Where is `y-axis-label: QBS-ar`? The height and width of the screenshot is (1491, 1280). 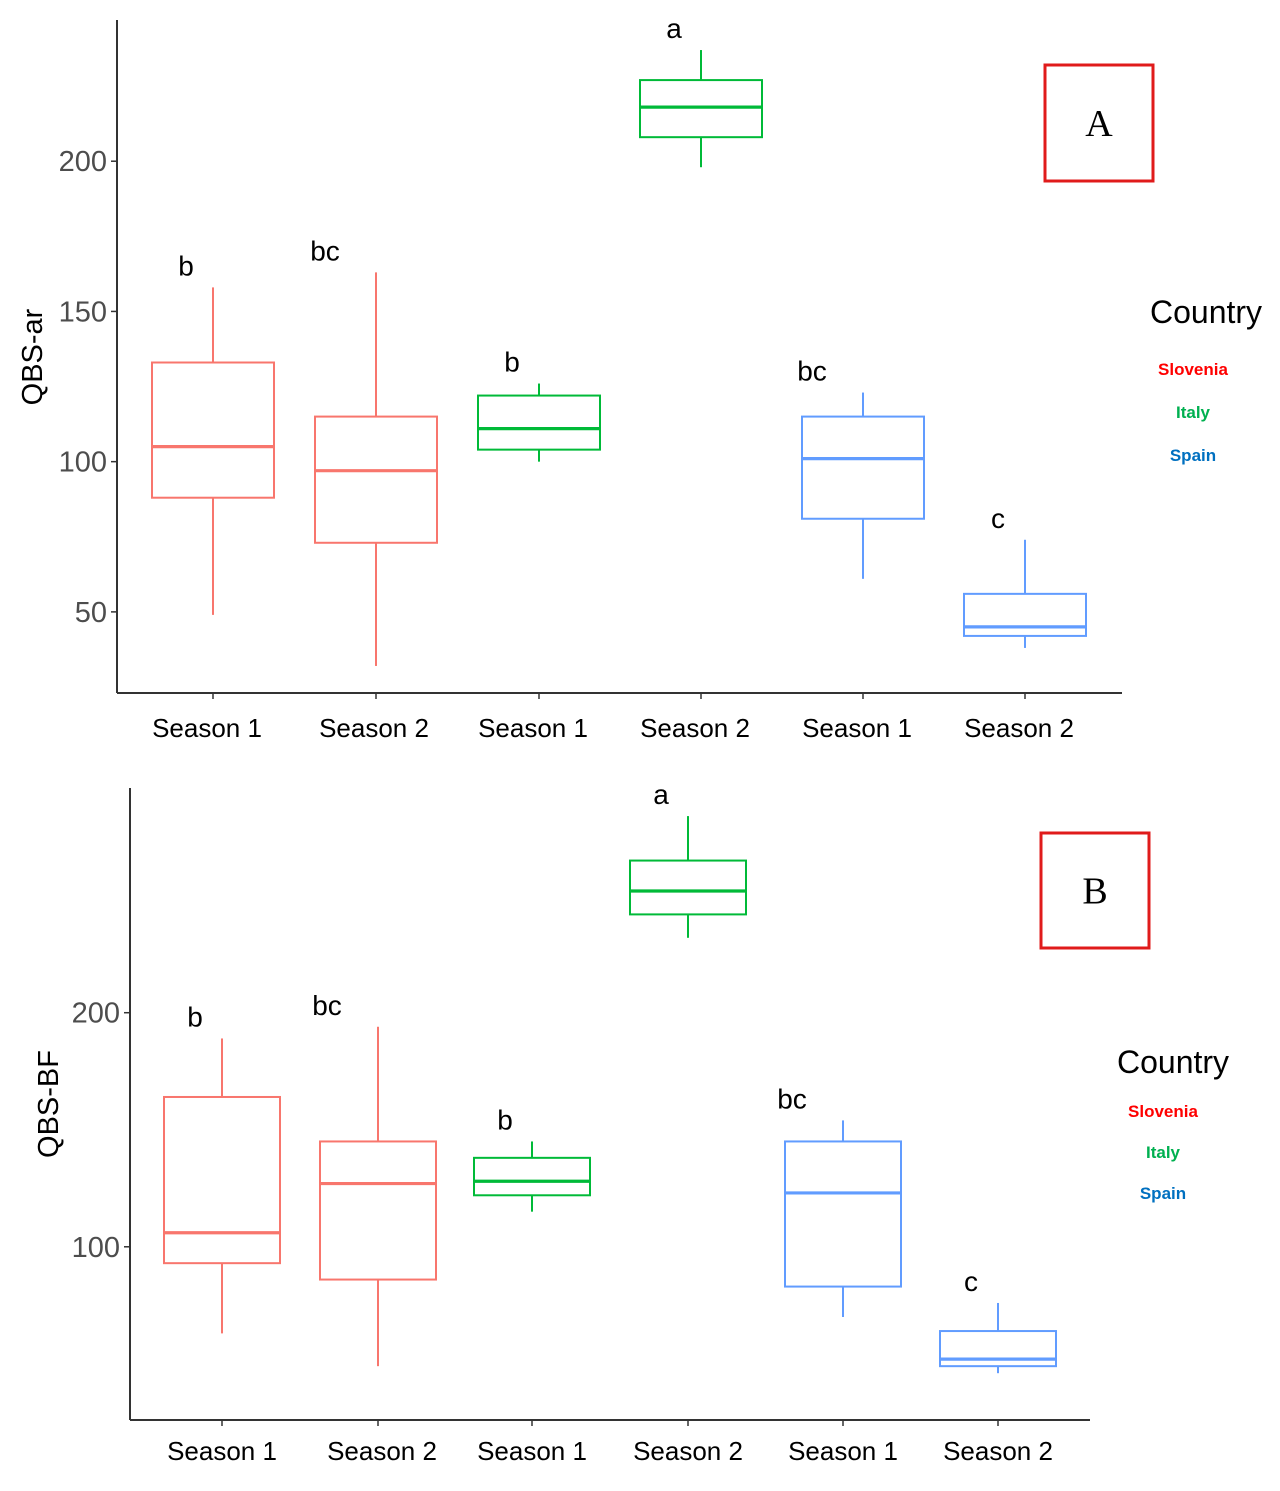
y-axis-label: QBS-ar is located at coordinates (33, 356).